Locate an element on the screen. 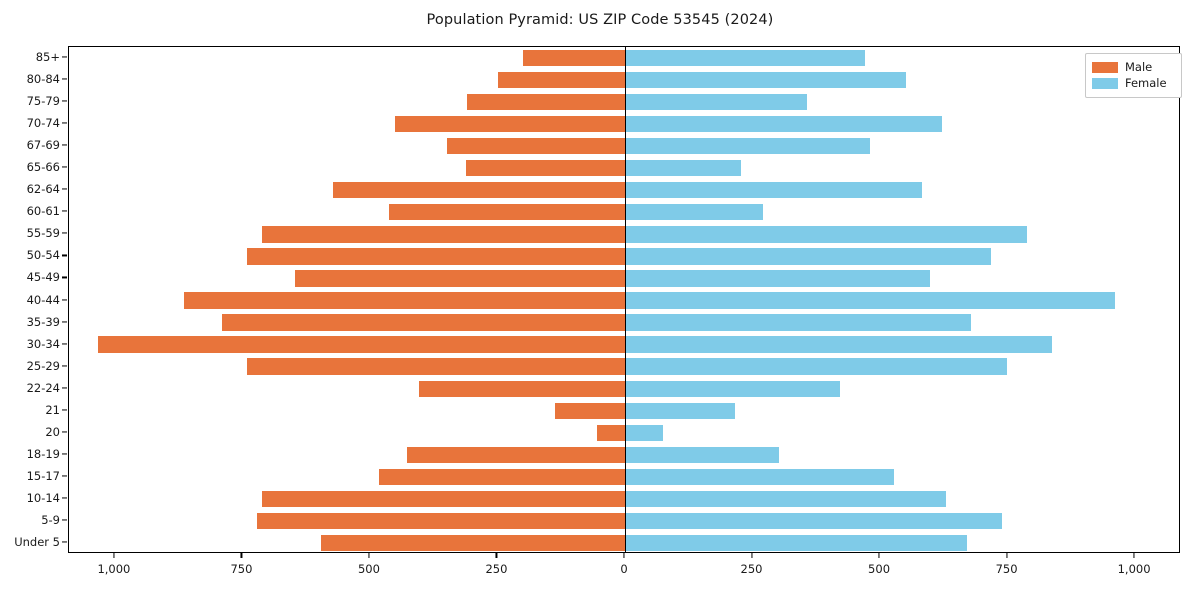 The width and height of the screenshot is (1200, 600). y-tick-label: 70-74 is located at coordinates (43, 123).